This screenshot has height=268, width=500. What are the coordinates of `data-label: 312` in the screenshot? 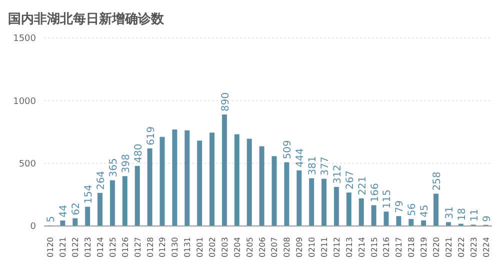 It's located at (338, 174).